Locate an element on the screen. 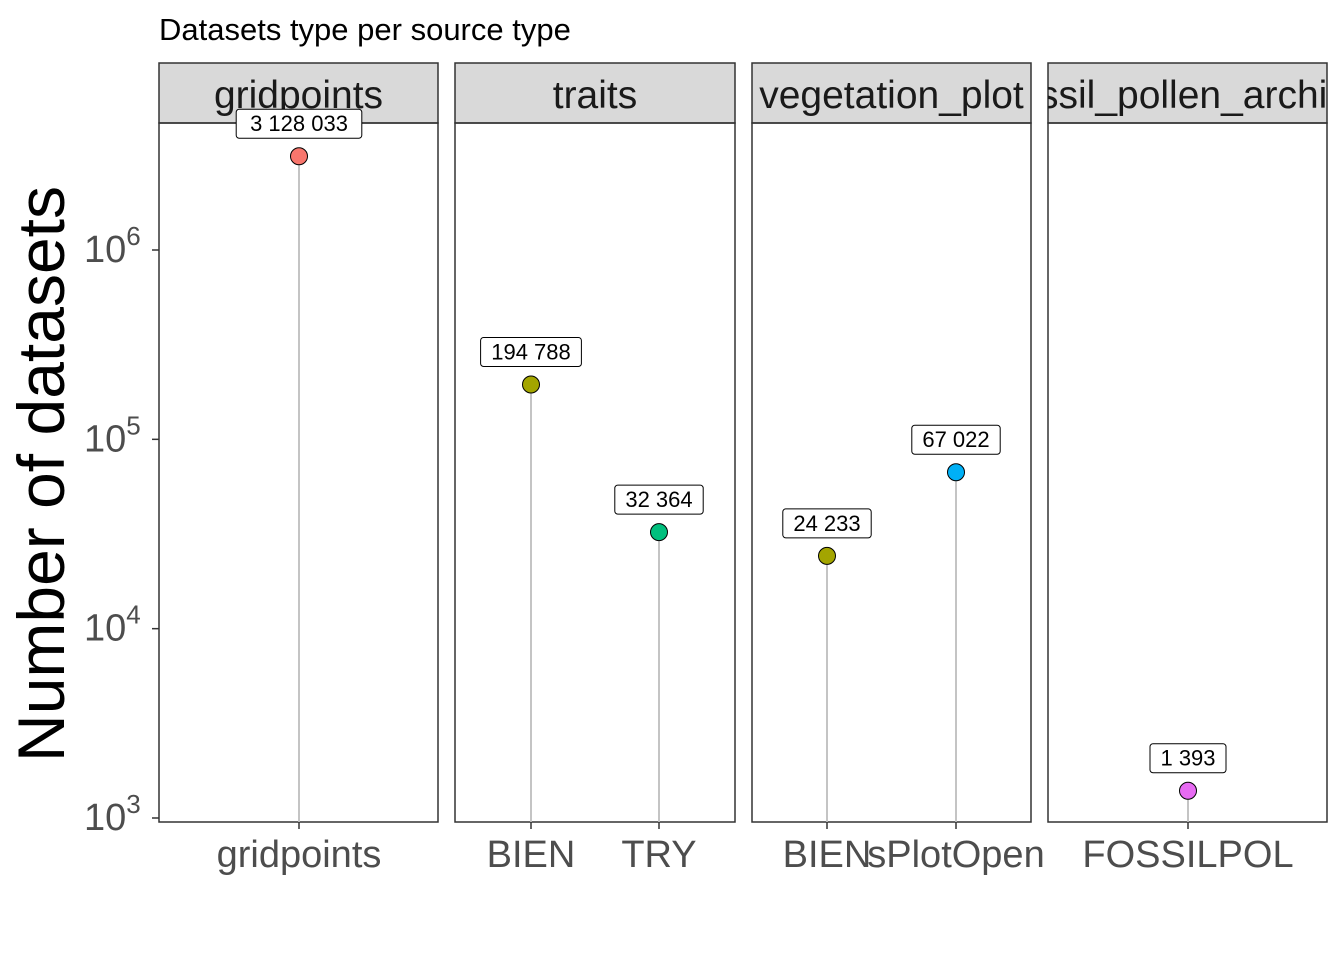 This screenshot has height=965, width=1344. x-tick-label: TRY is located at coordinates (658, 855).